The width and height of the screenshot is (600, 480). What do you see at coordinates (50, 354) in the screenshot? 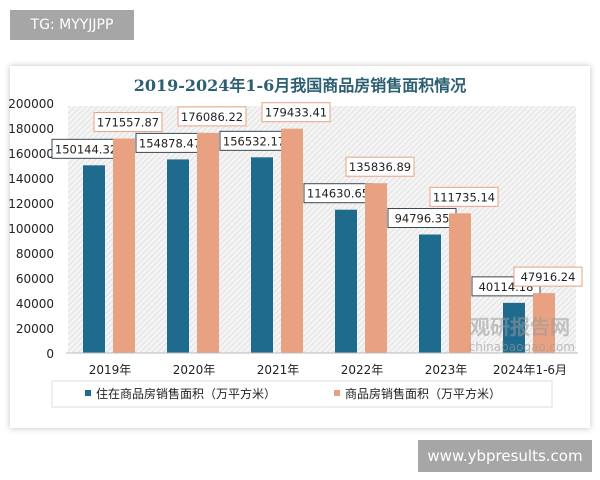
I see `y-tick-label: 0` at bounding box center [50, 354].